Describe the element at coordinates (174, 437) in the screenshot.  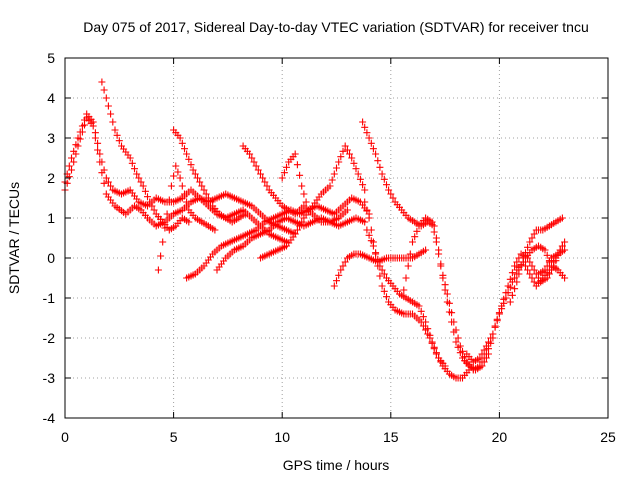
I see `x-tick-label: 5` at that location.